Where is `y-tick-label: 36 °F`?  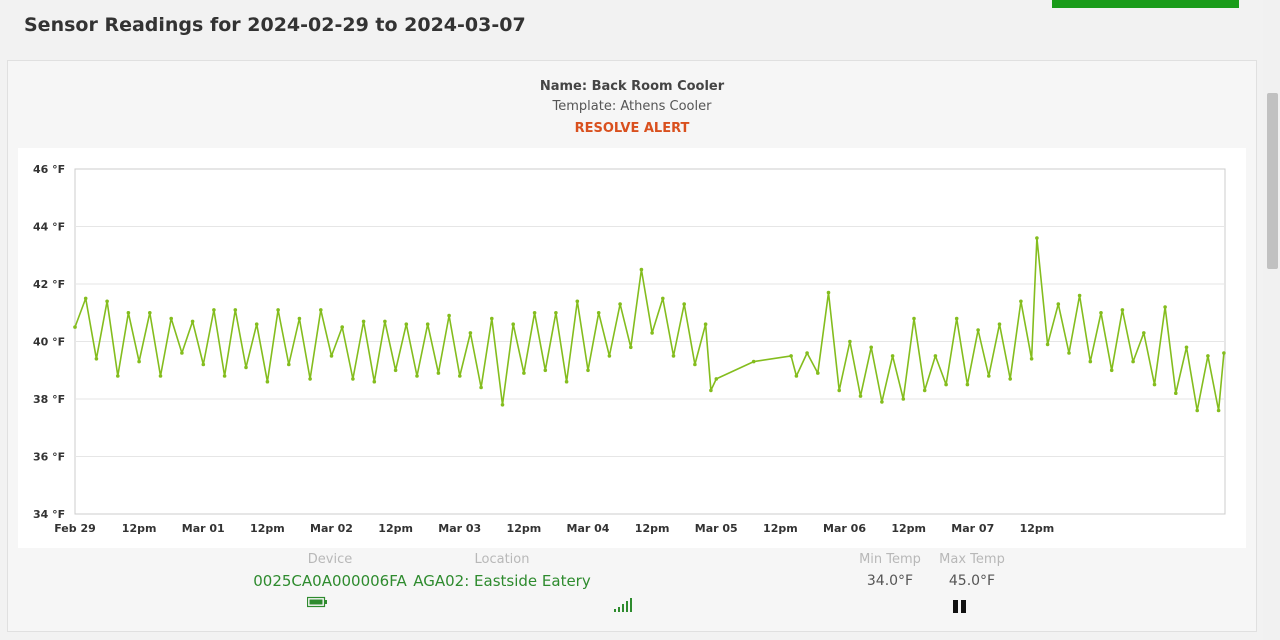
y-tick-label: 36 °F is located at coordinates (49, 457).